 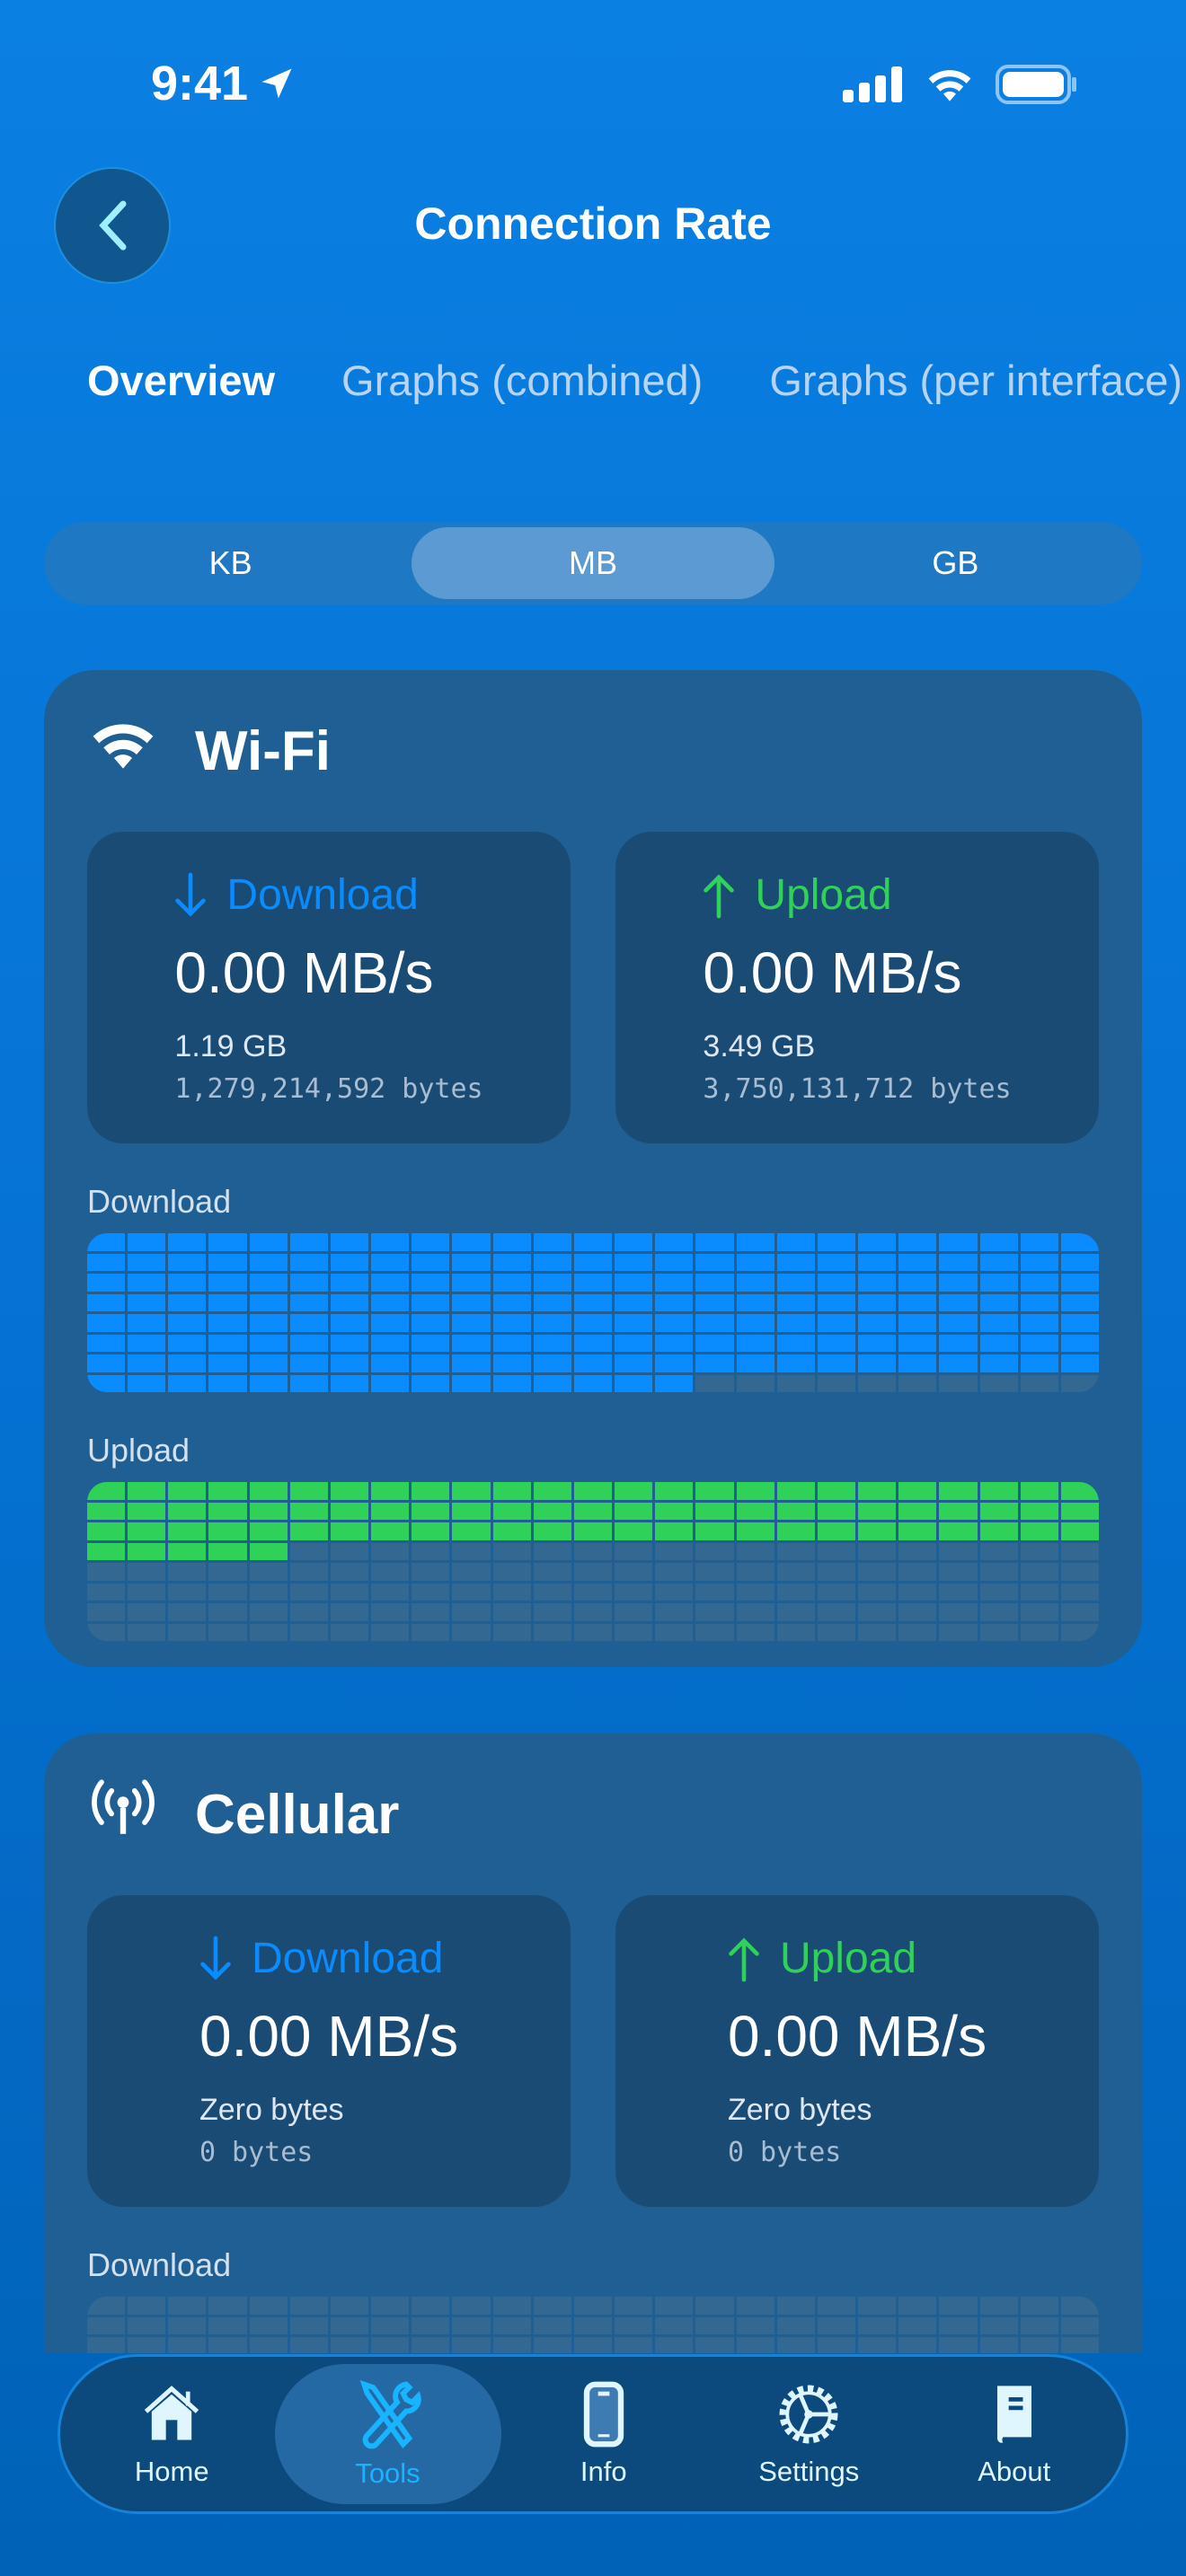 I want to click on chevron-left-icon, so click(x=113, y=225).